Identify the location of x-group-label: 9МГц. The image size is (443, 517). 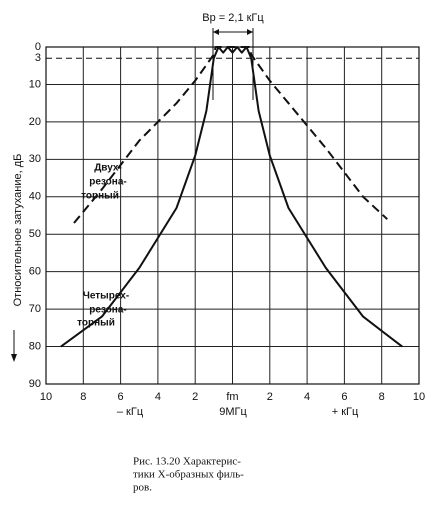
(233, 412).